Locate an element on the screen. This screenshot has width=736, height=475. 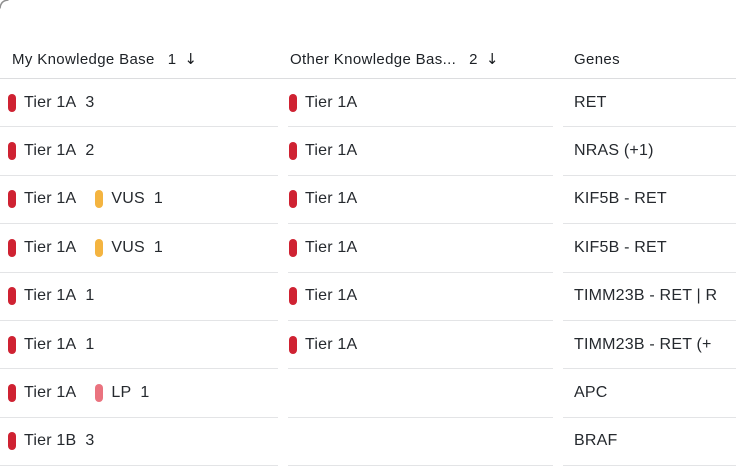
card-corner-arc is located at coordinates (4, 4).